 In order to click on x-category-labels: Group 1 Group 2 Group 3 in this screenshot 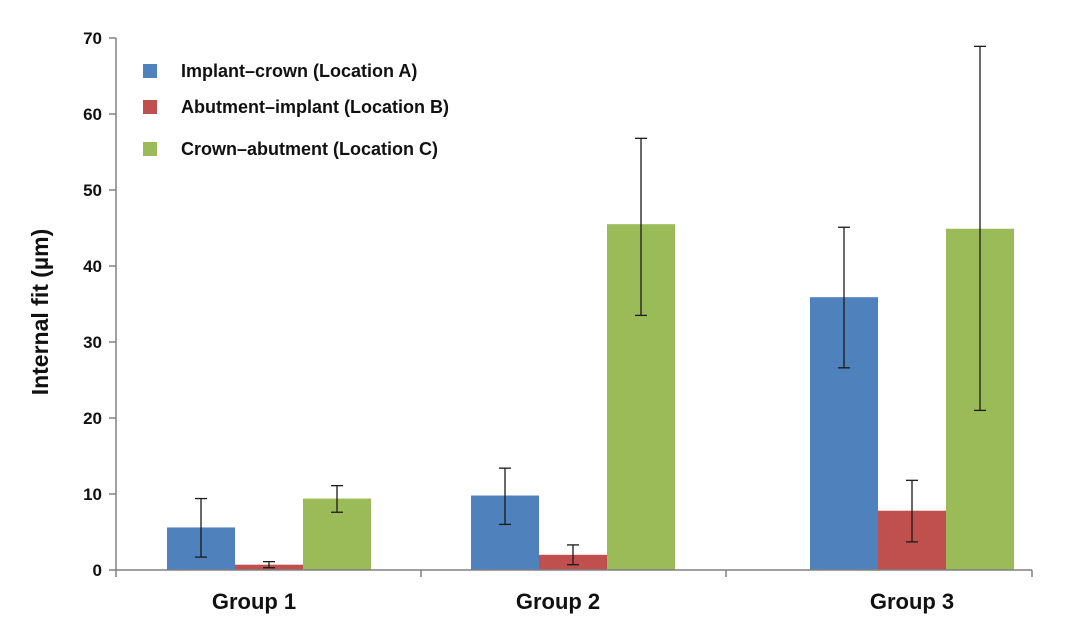, I will do `click(583, 601)`.